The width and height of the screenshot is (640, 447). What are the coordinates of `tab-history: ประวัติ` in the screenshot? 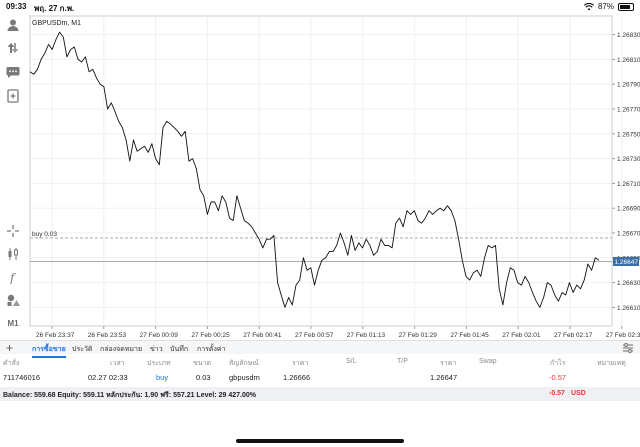 It's located at (82, 349).